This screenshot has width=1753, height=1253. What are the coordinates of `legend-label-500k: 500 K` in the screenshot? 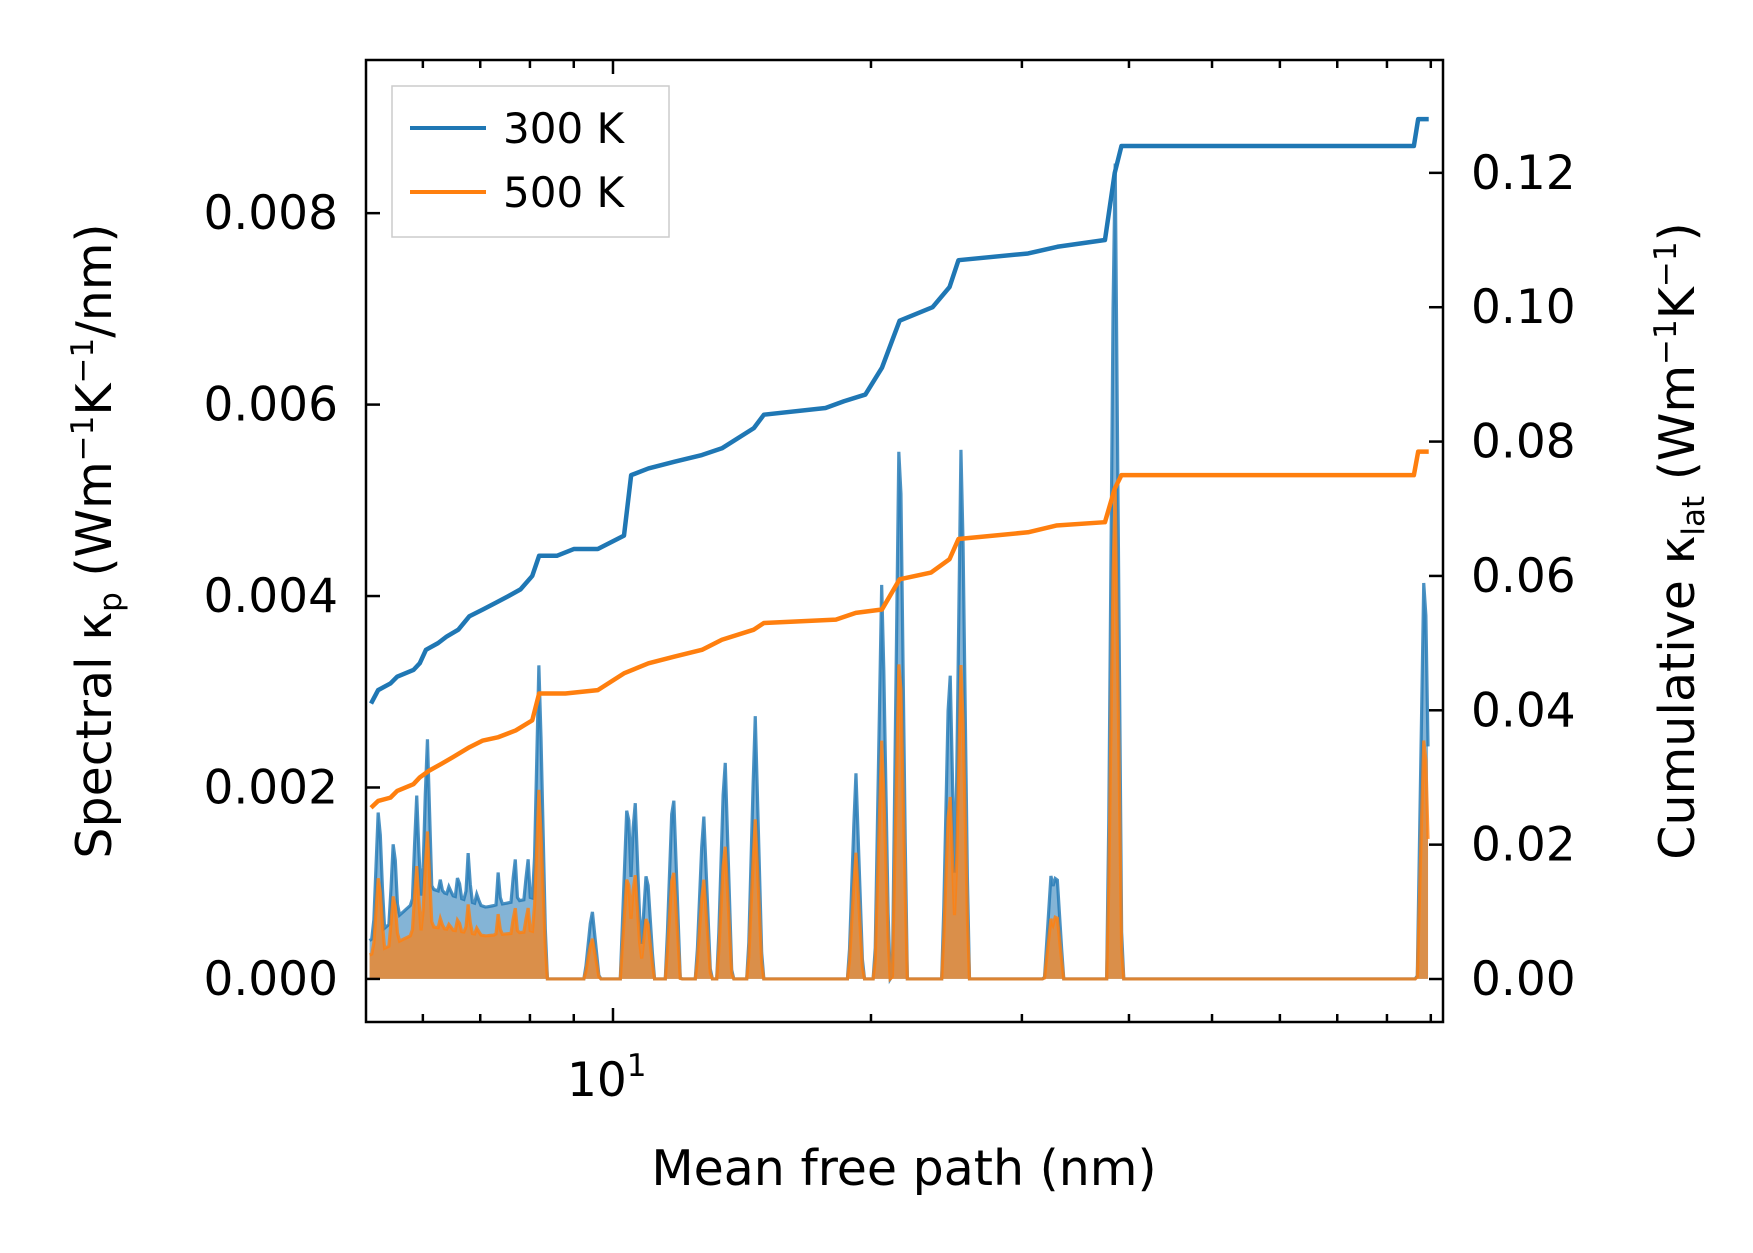 It's located at (564, 192).